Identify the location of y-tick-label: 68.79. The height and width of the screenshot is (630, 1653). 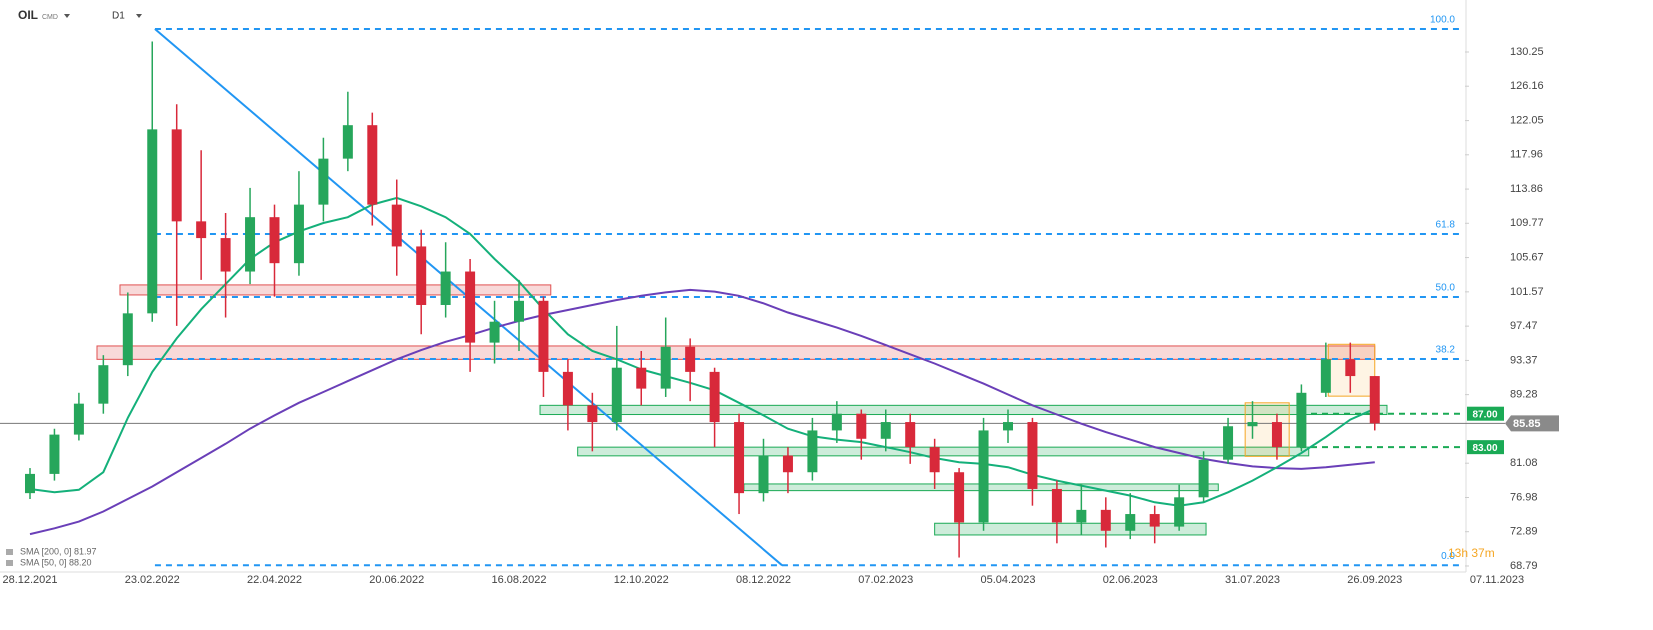
(1524, 566).